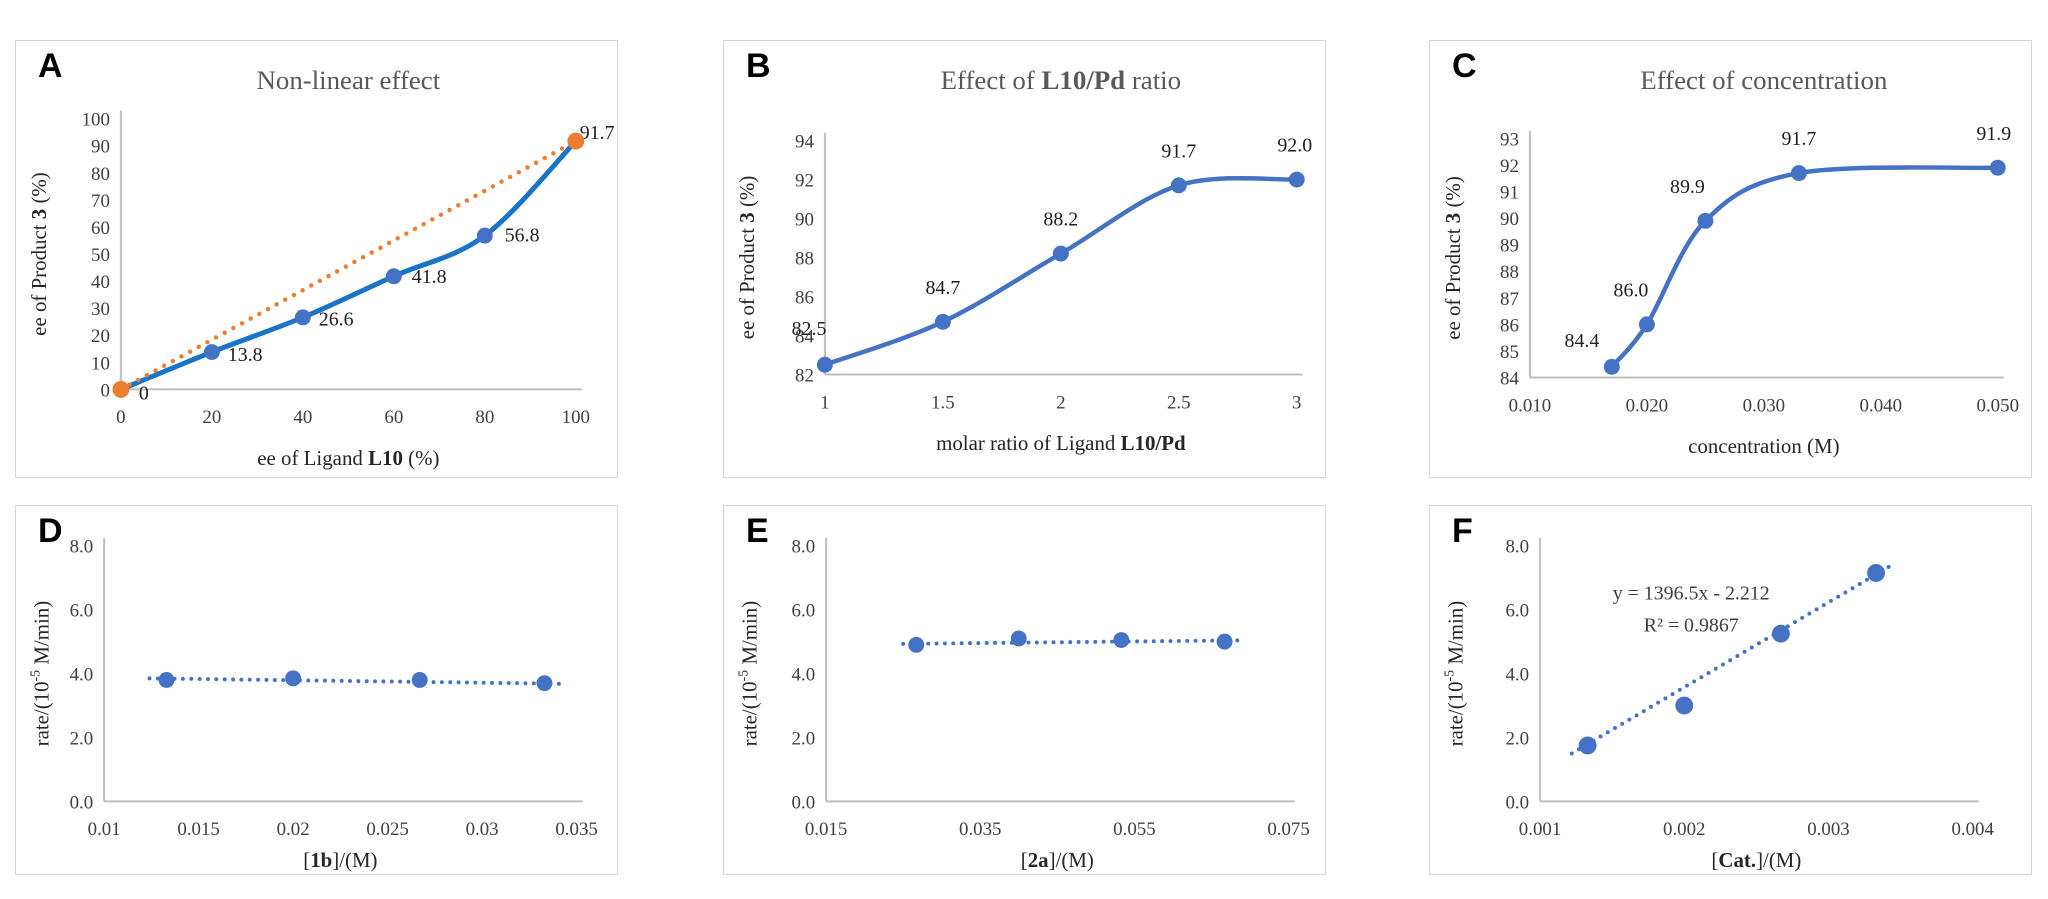  I want to click on trendline, so click(358, 681).